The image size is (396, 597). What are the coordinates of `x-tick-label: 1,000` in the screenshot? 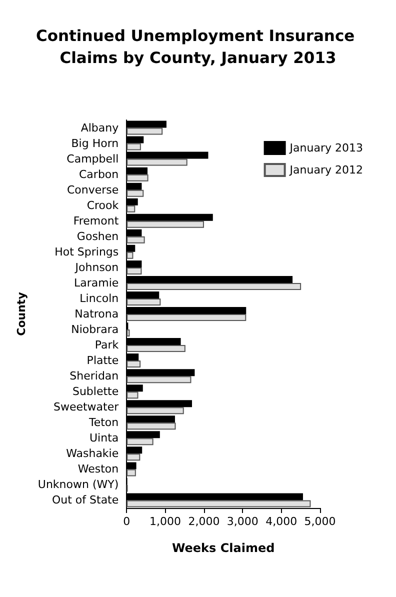 It's located at (166, 521).